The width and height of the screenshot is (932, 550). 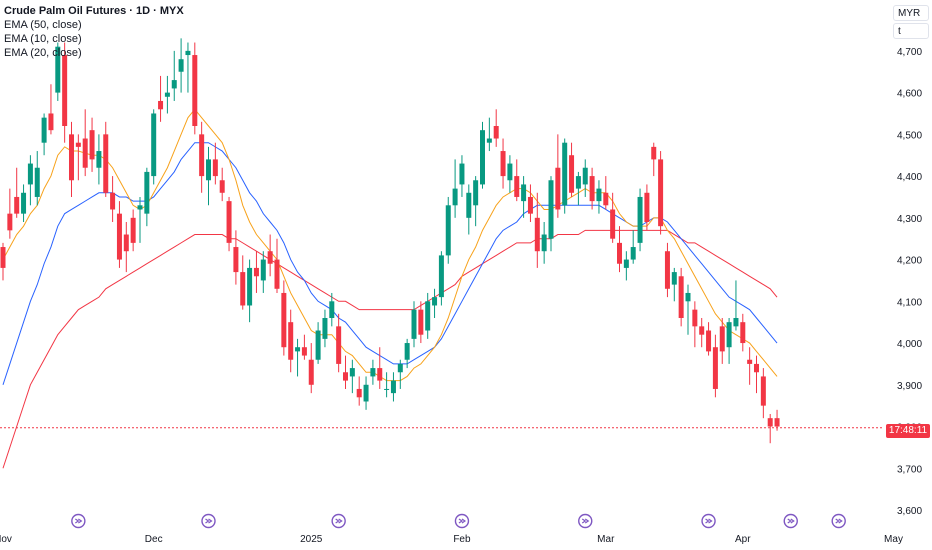 What do you see at coordinates (94, 11) in the screenshot?
I see `symbol-title: Crude Palm Oil Futures · 1D · MYX` at bounding box center [94, 11].